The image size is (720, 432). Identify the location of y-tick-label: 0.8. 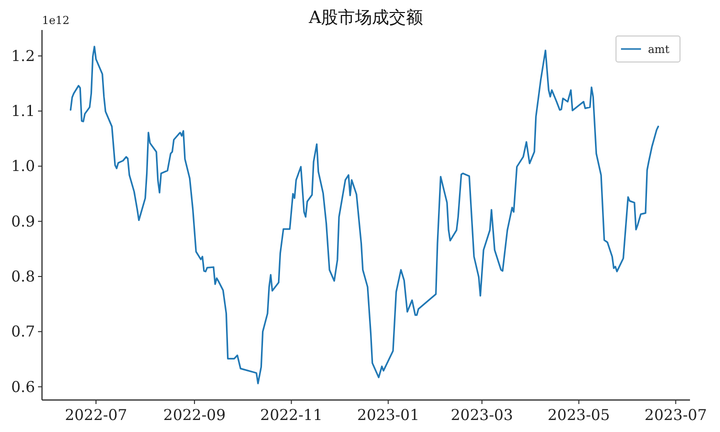
(23, 276).